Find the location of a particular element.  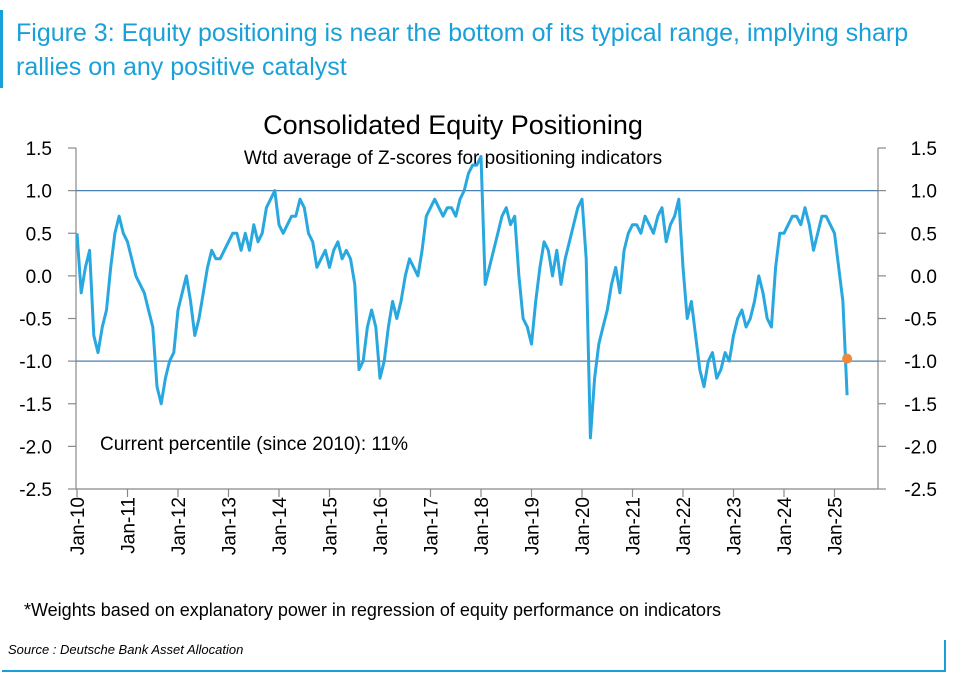

x-tick-label: Jan-21 is located at coordinates (634, 526).